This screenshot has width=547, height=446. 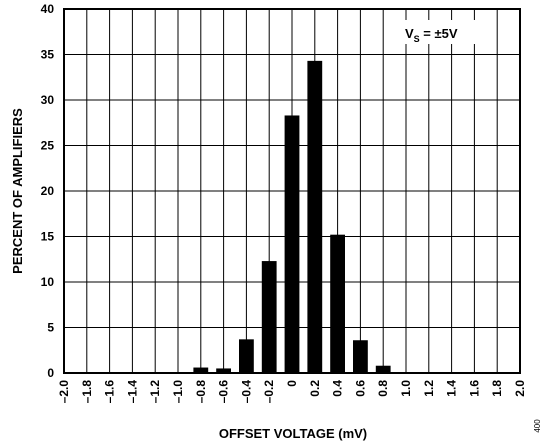 I want to click on y-tick-label: 35, so click(x=48, y=55).